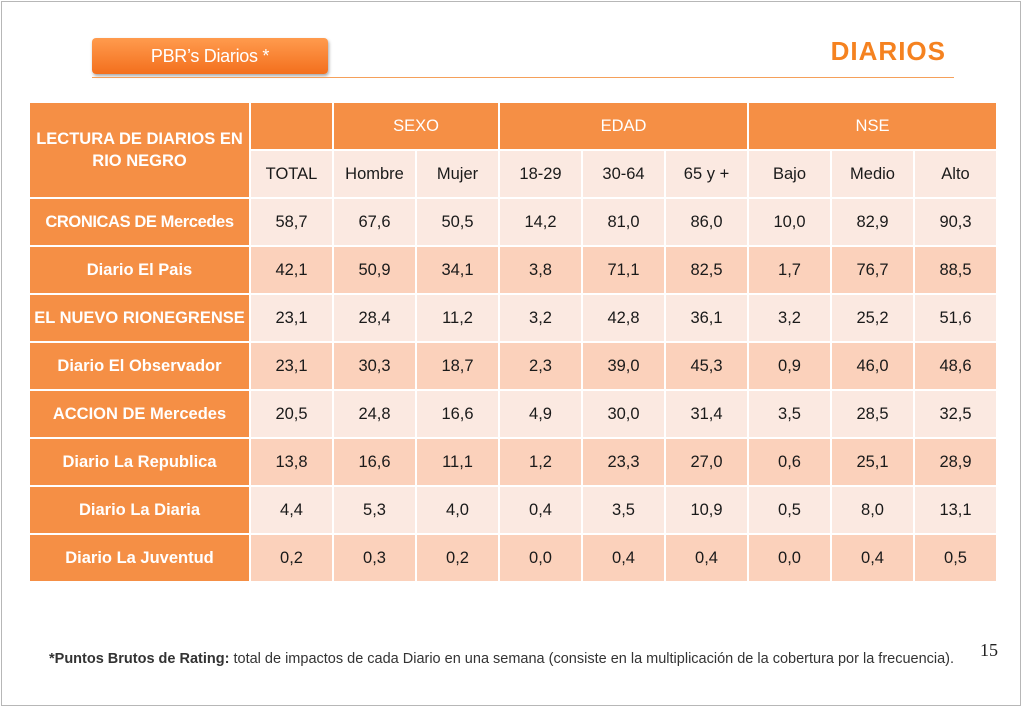 The image size is (1024, 709). What do you see at coordinates (873, 318) in the screenshot?
I see `table-cell: 25,2` at bounding box center [873, 318].